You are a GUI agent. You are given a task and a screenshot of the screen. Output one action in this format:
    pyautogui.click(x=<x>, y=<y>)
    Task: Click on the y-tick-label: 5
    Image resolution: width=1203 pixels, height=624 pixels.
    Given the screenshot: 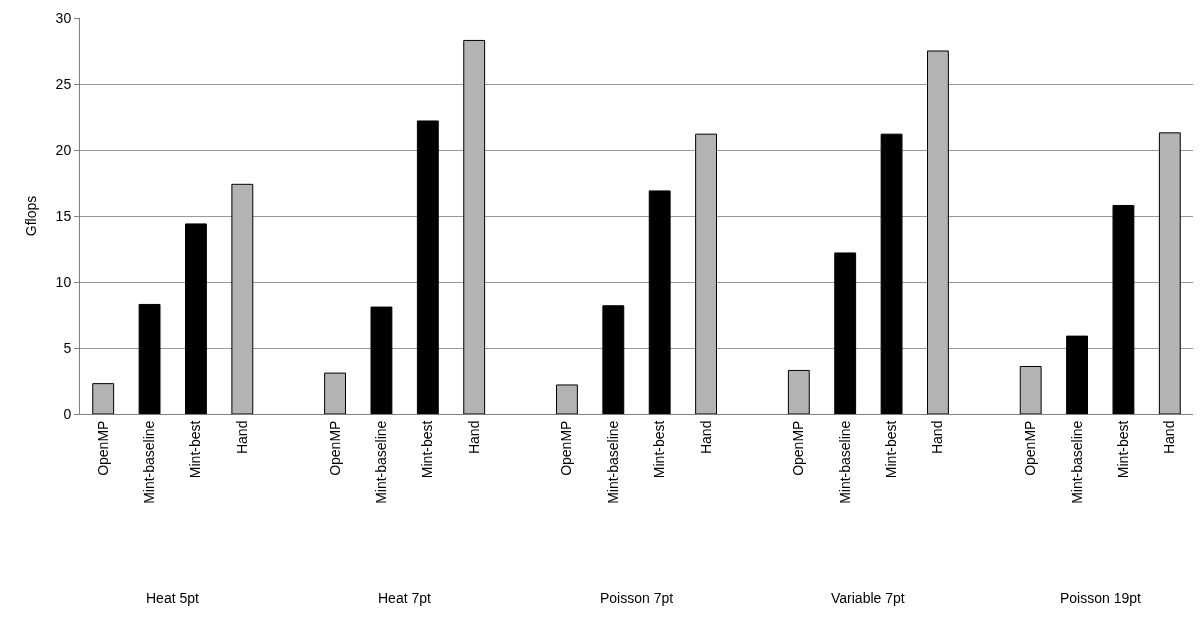 What is the action you would take?
    pyautogui.click(x=67, y=347)
    